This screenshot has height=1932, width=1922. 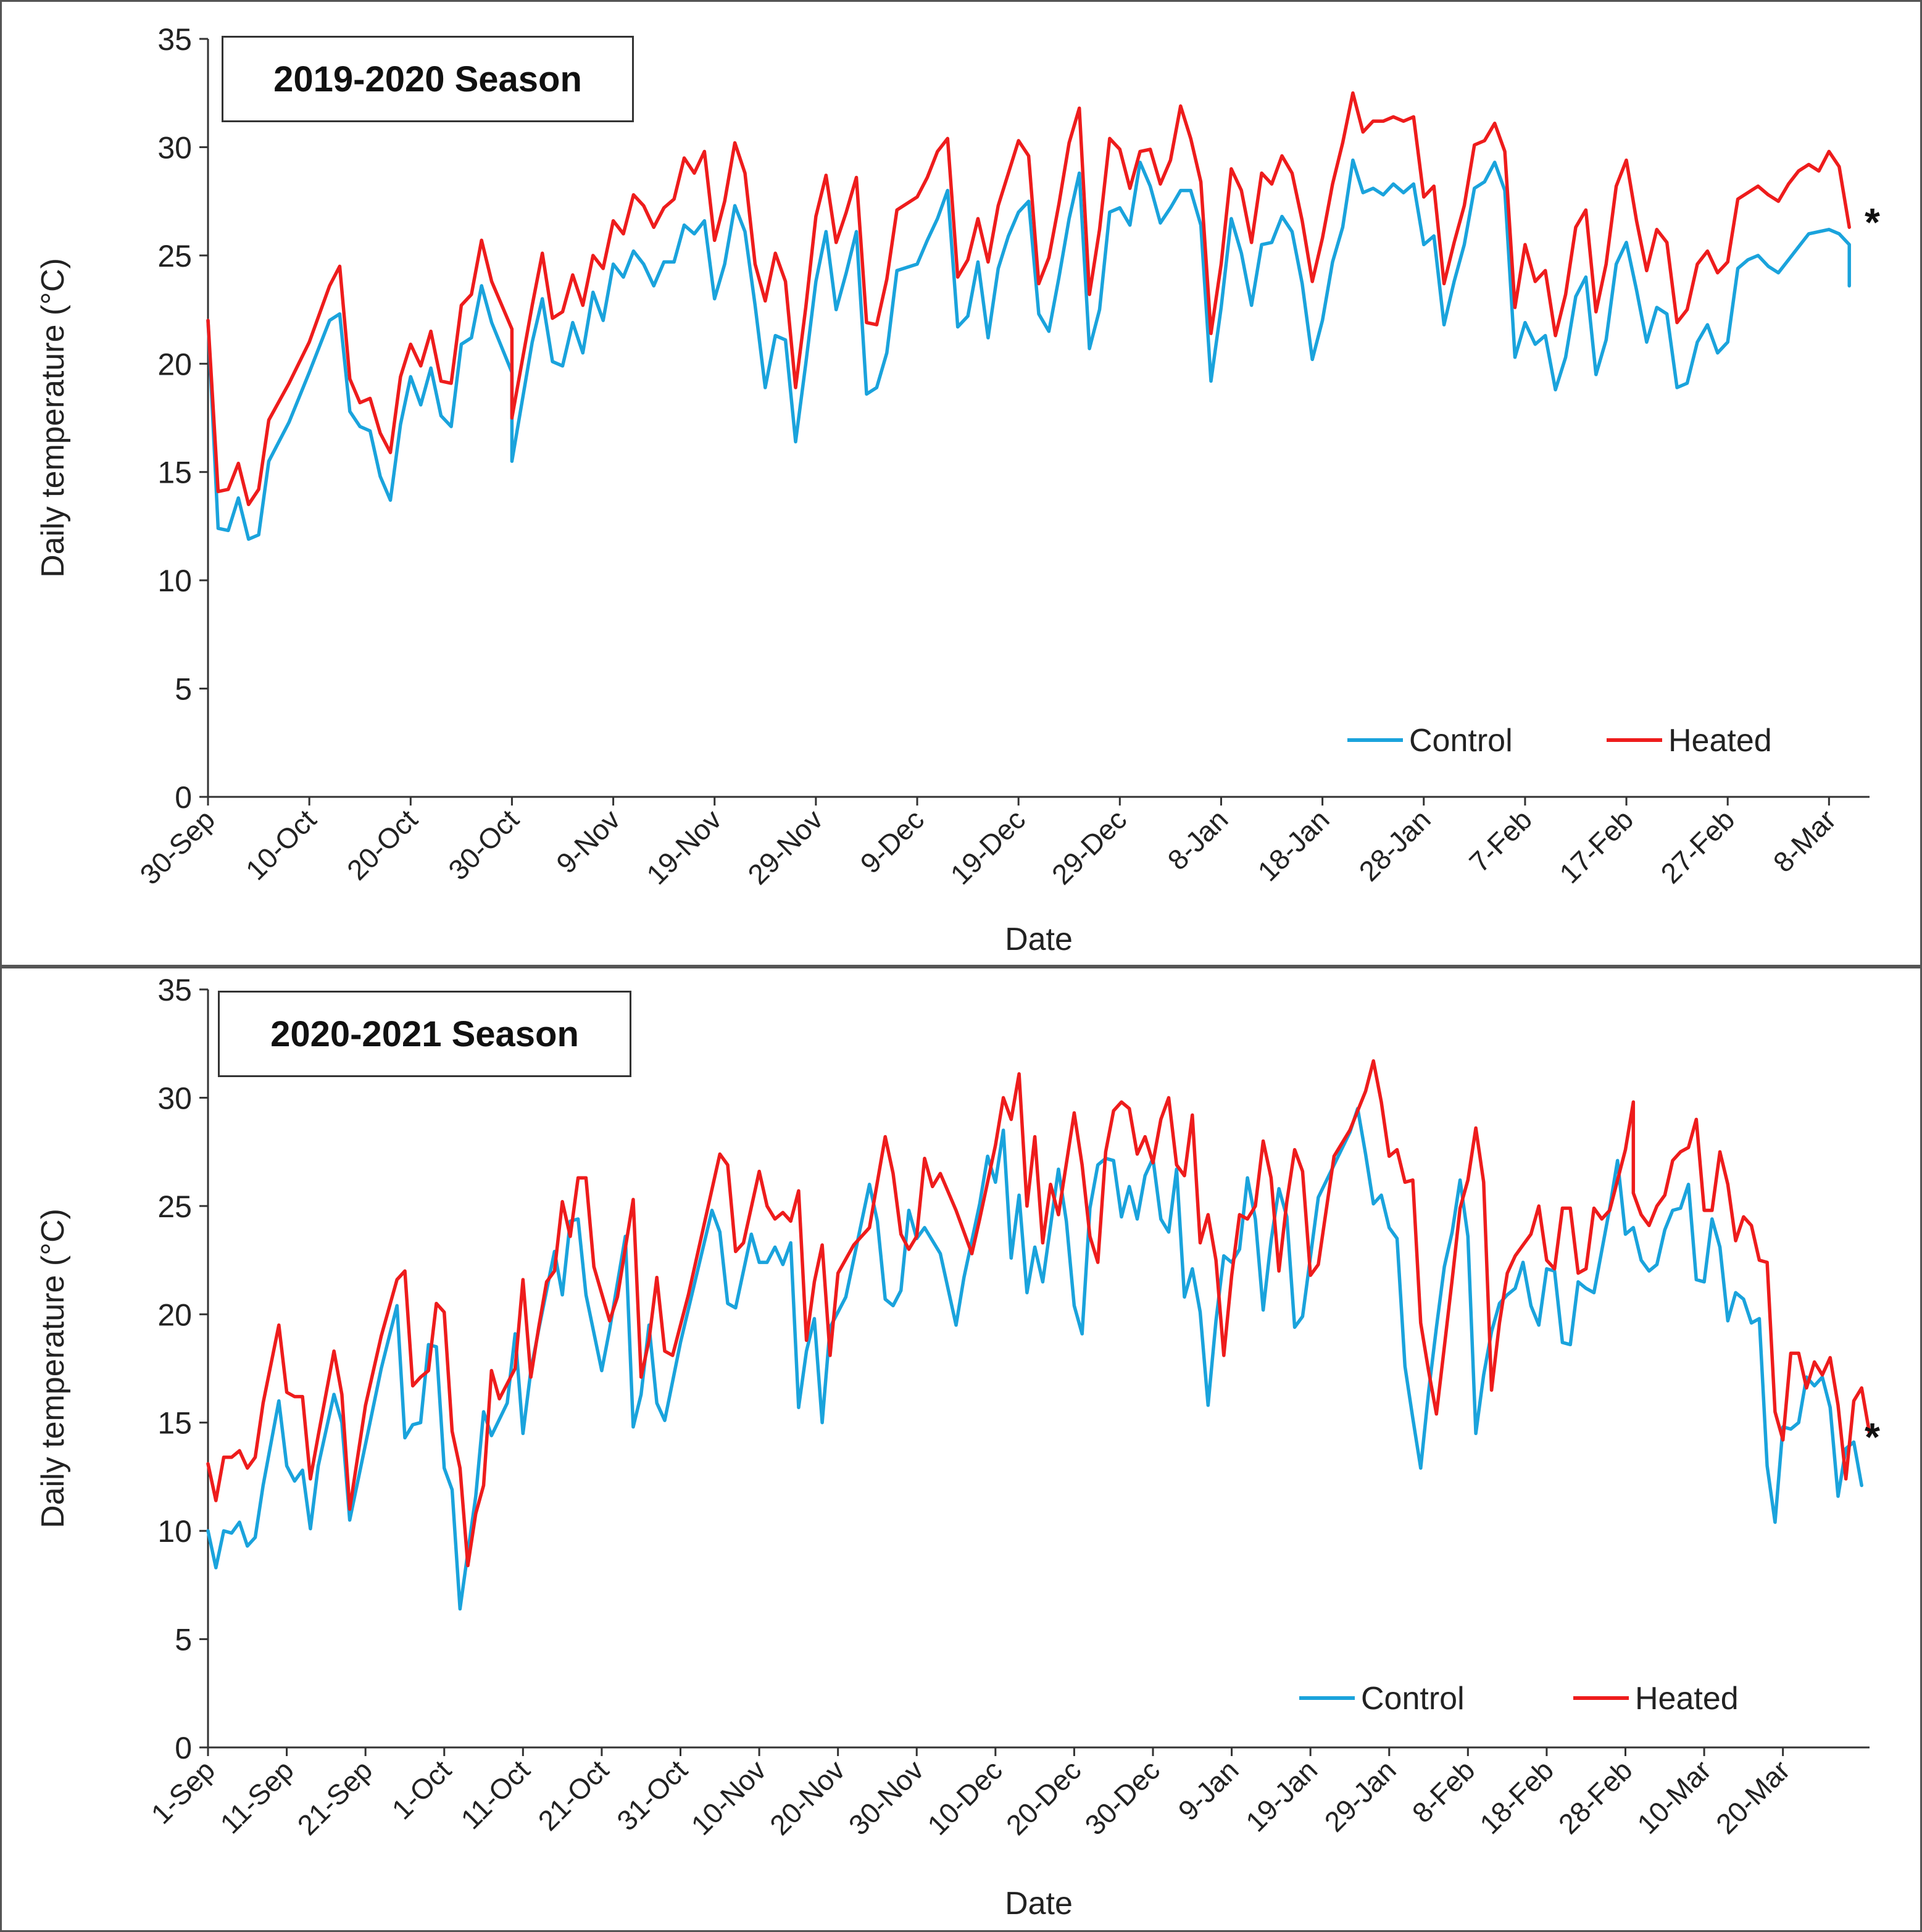 What do you see at coordinates (893, 841) in the screenshot?
I see `x-tick-label: 9-Dec` at bounding box center [893, 841].